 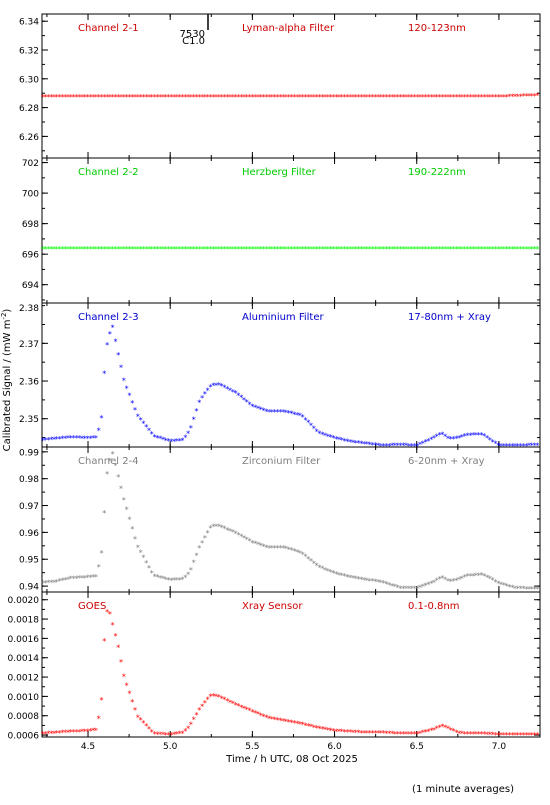 I want to click on flare-annotation-top: 7530, so click(x=192, y=34).